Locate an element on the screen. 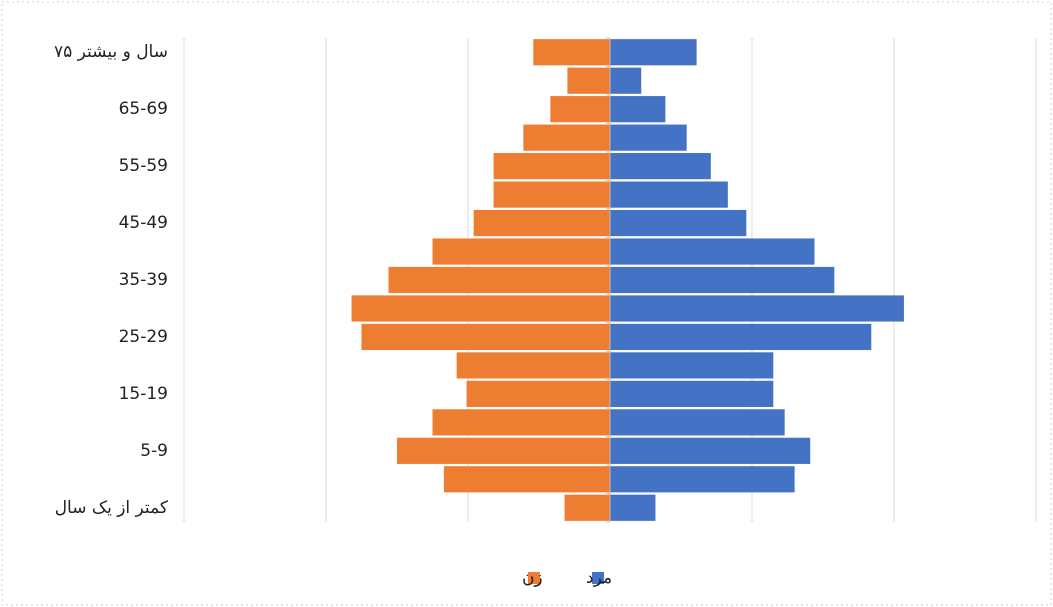  legend-label: زن is located at coordinates (532, 578).